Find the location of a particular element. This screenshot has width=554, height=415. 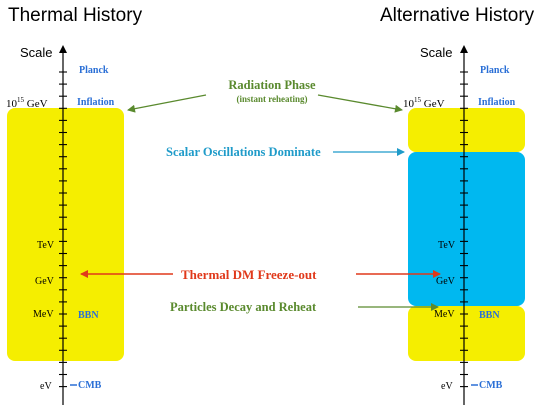

instant-reheating-label: (instant reheating) is located at coordinates (271, 99).